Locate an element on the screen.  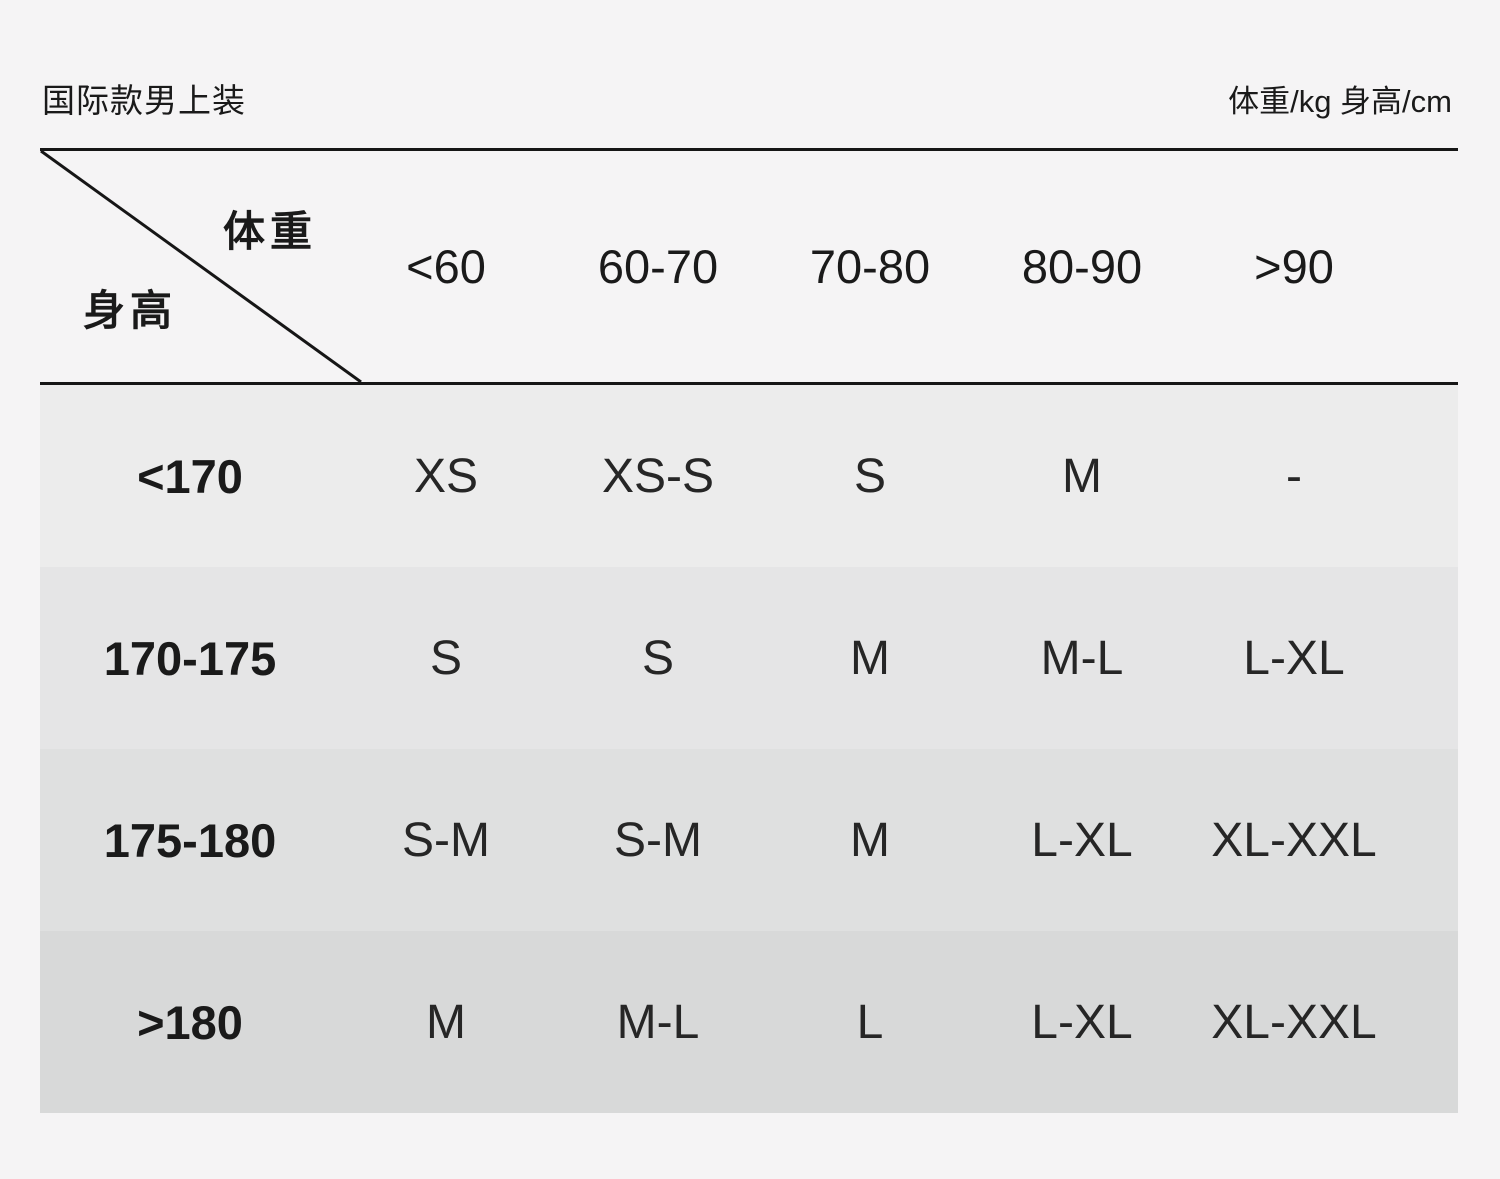
column-header: 60-70 is located at coordinates (658, 266).